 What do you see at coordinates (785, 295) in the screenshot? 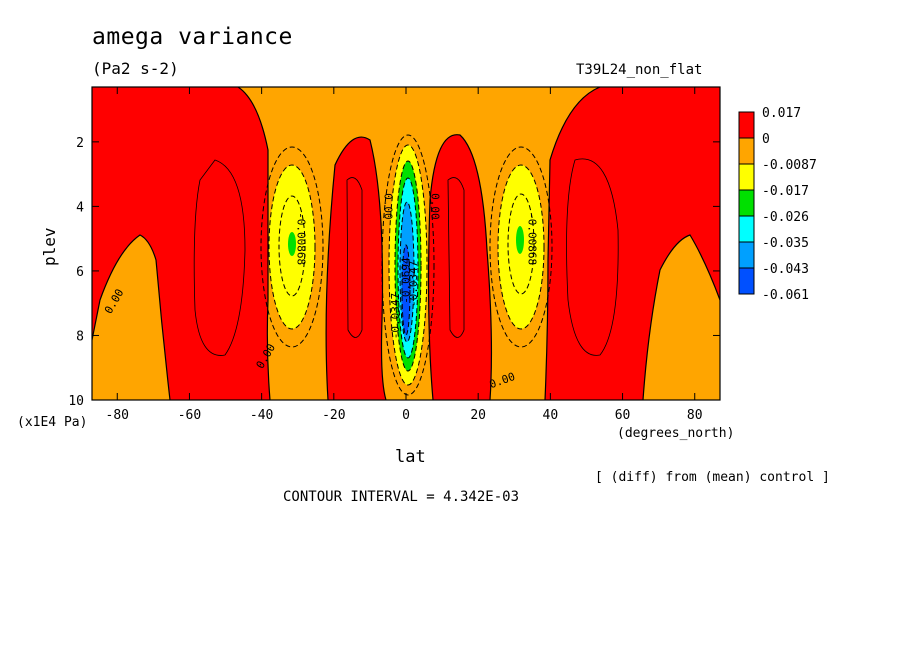
I see `legend-label: -0.061` at bounding box center [785, 295].